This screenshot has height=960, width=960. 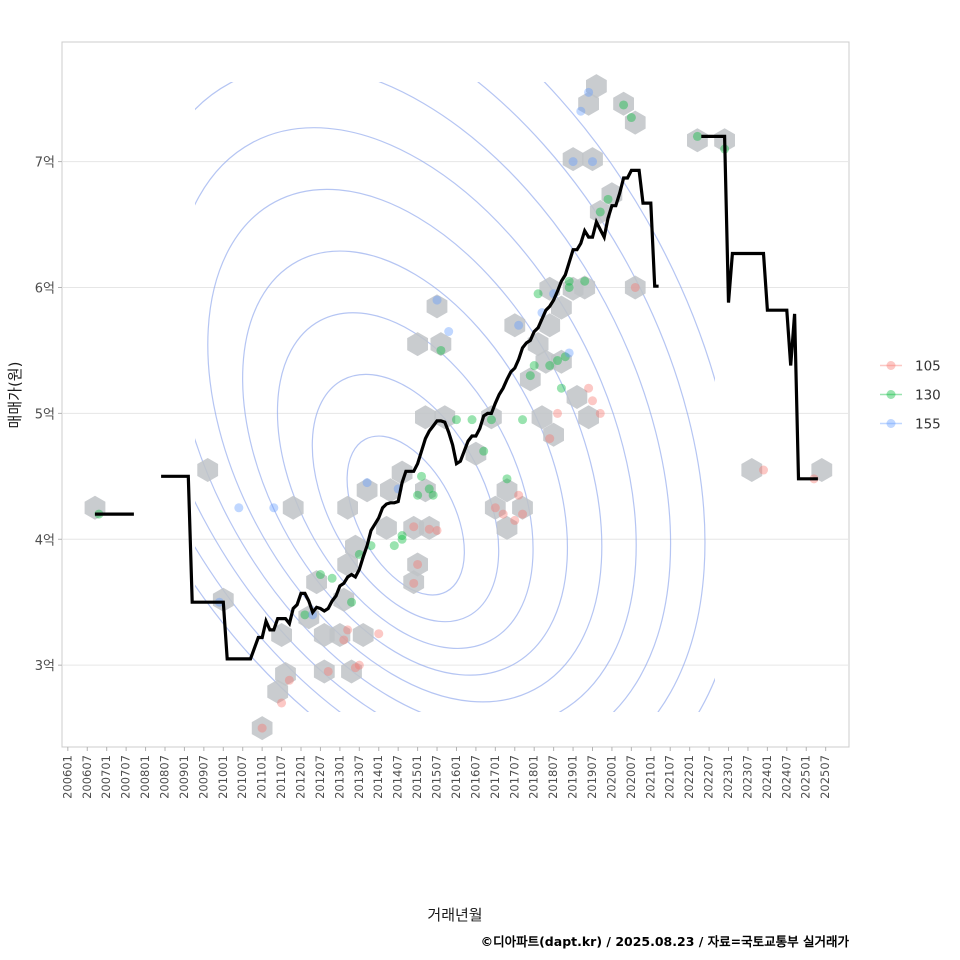 What do you see at coordinates (928, 367) in the screenshot?
I see `legend-label: 105` at bounding box center [928, 367].